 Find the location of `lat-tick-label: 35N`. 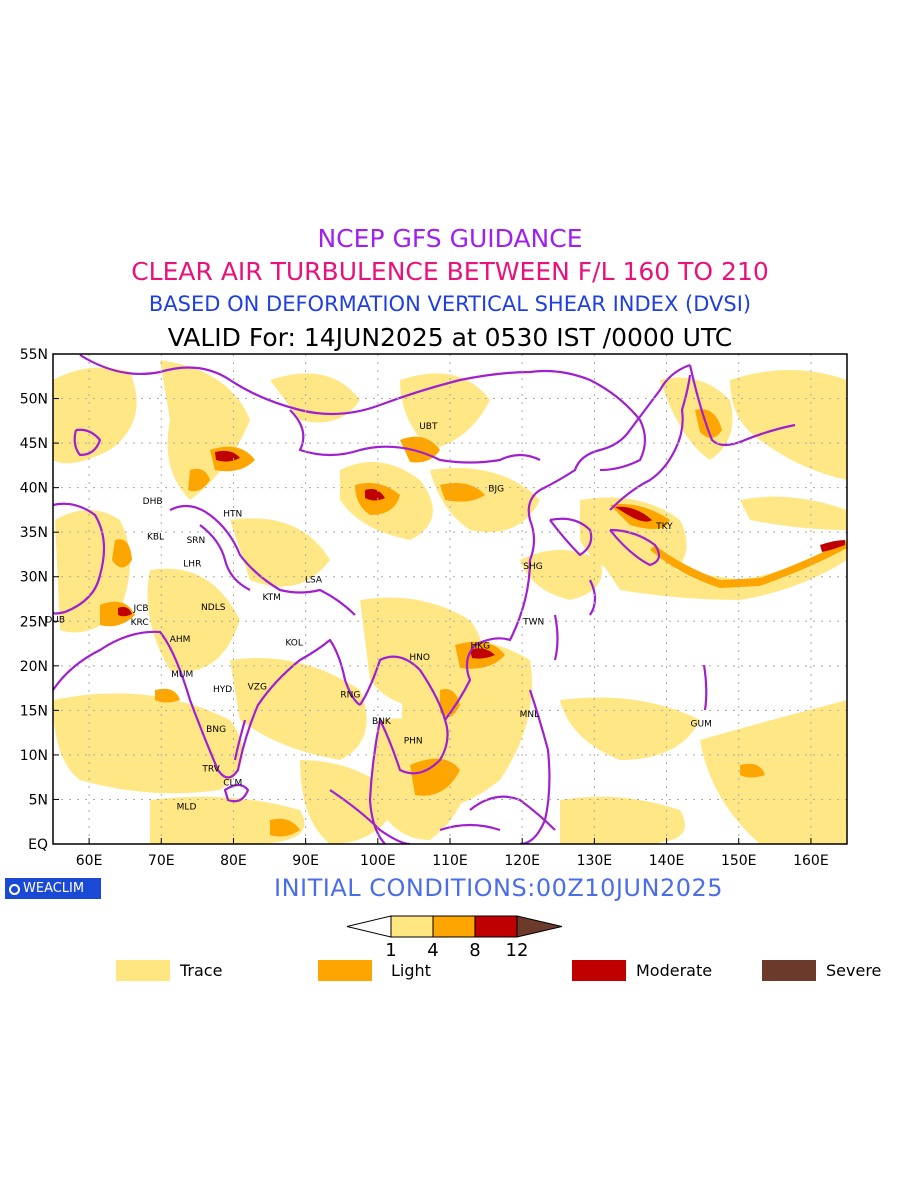

lat-tick-label: 35N is located at coordinates (34, 533).